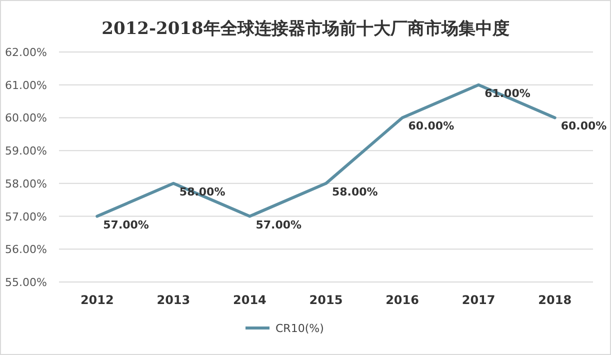 Image resolution: width=611 pixels, height=355 pixels. What do you see at coordinates (300, 328) in the screenshot?
I see `legend-label: CR10(%)` at bounding box center [300, 328].